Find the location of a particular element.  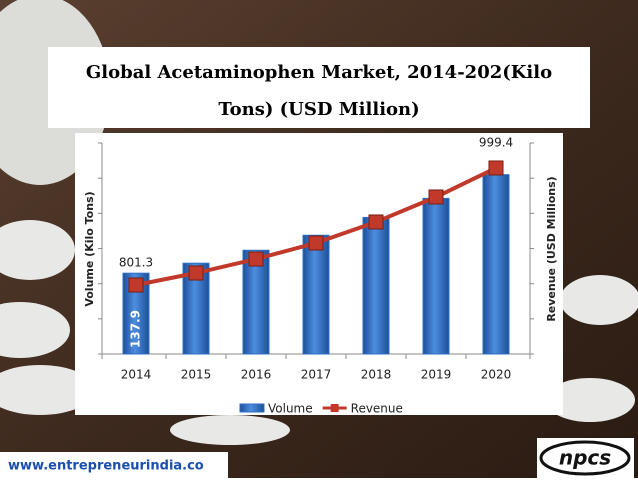

logo-ring is located at coordinates (585, 458).